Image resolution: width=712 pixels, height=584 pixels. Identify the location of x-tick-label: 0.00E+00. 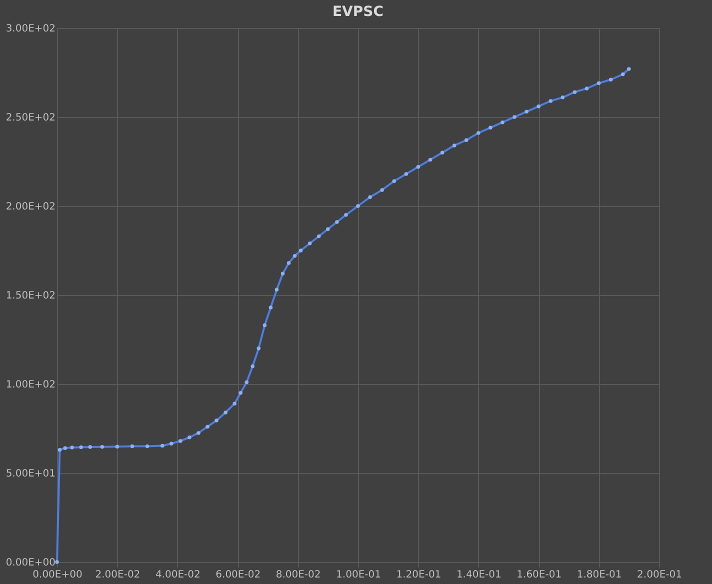
(57, 575).